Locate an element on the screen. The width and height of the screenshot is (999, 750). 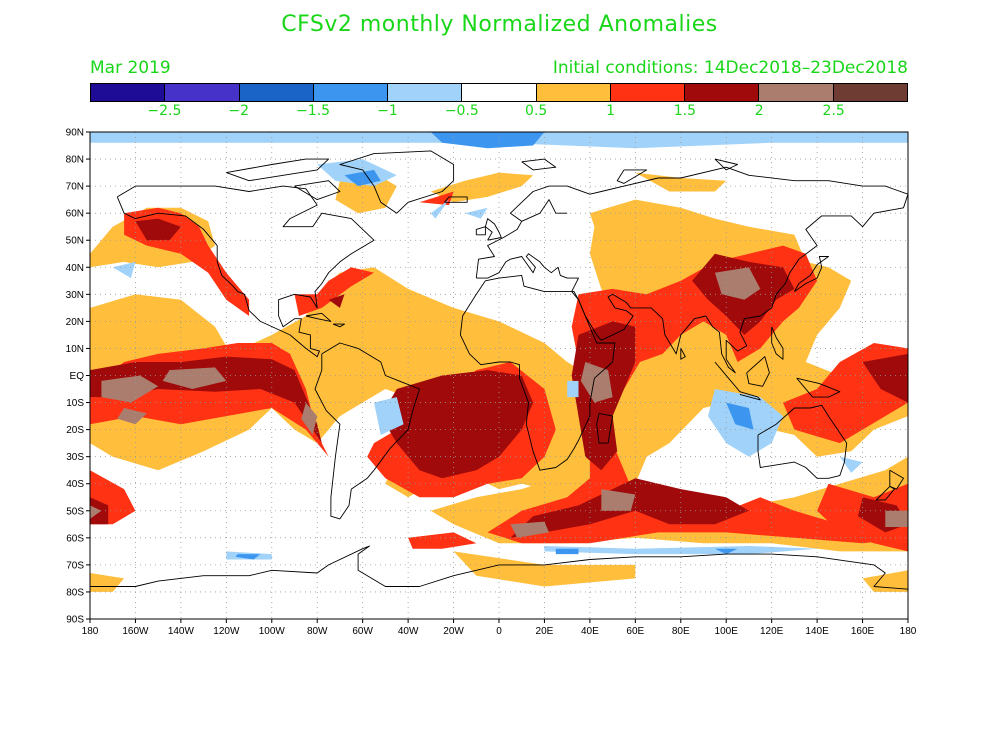
lat-tick-label: 50N is located at coordinates (75, 241).